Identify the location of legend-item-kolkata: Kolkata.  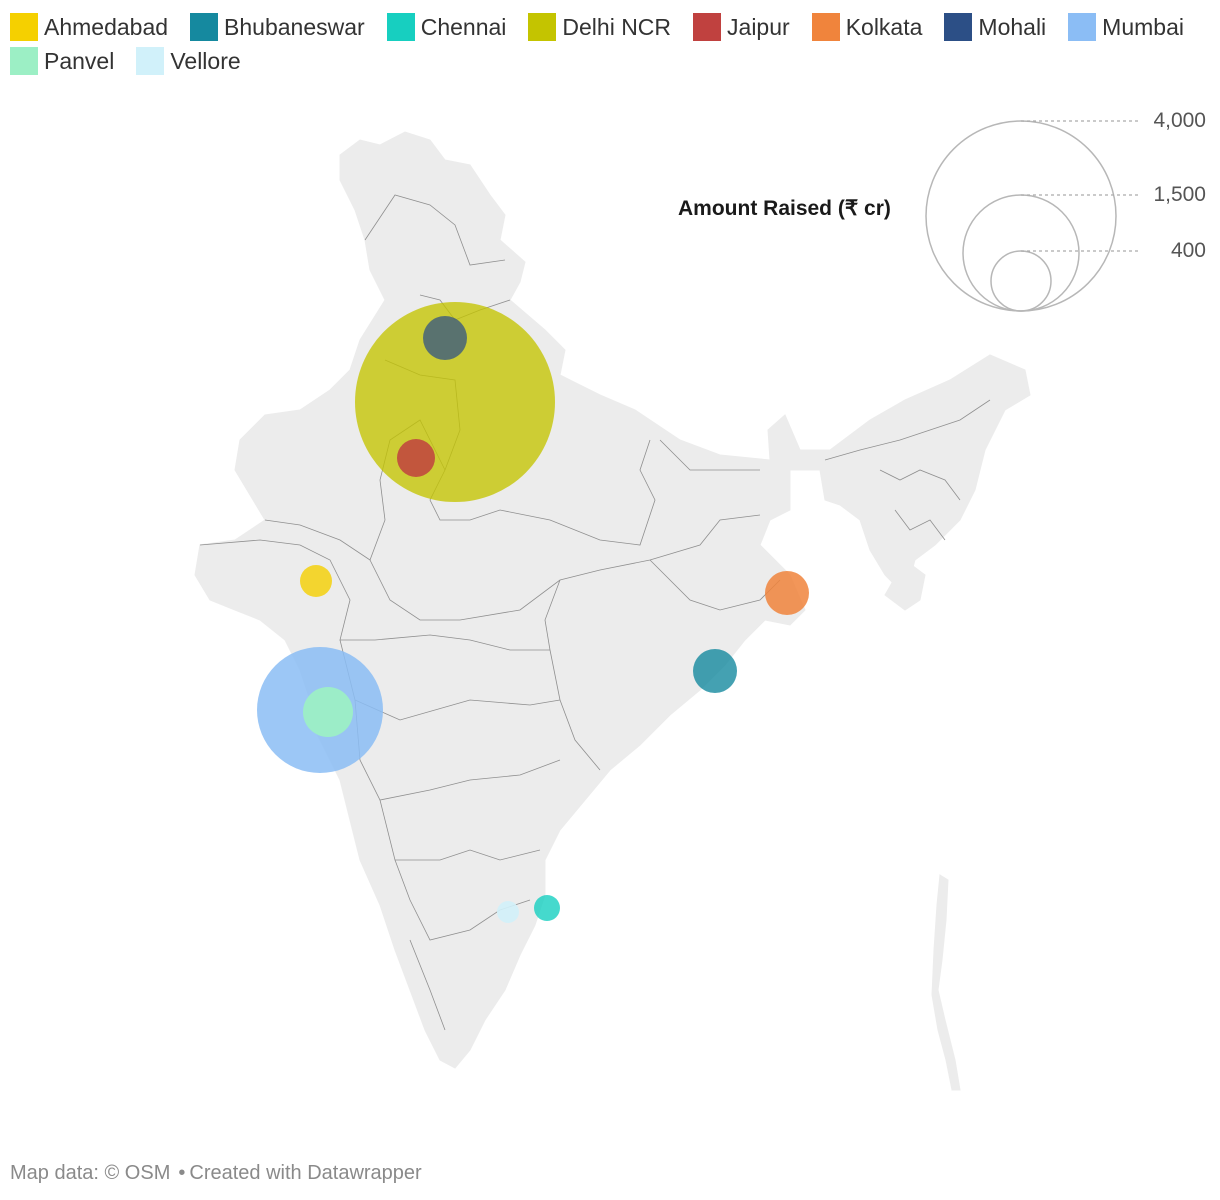
(867, 27).